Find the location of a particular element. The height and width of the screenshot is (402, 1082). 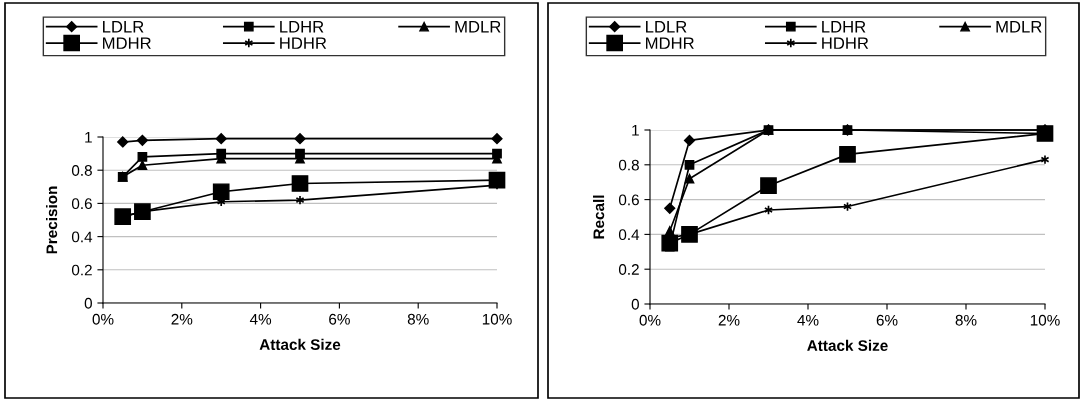

y-axis-title: Recall is located at coordinates (598, 217).